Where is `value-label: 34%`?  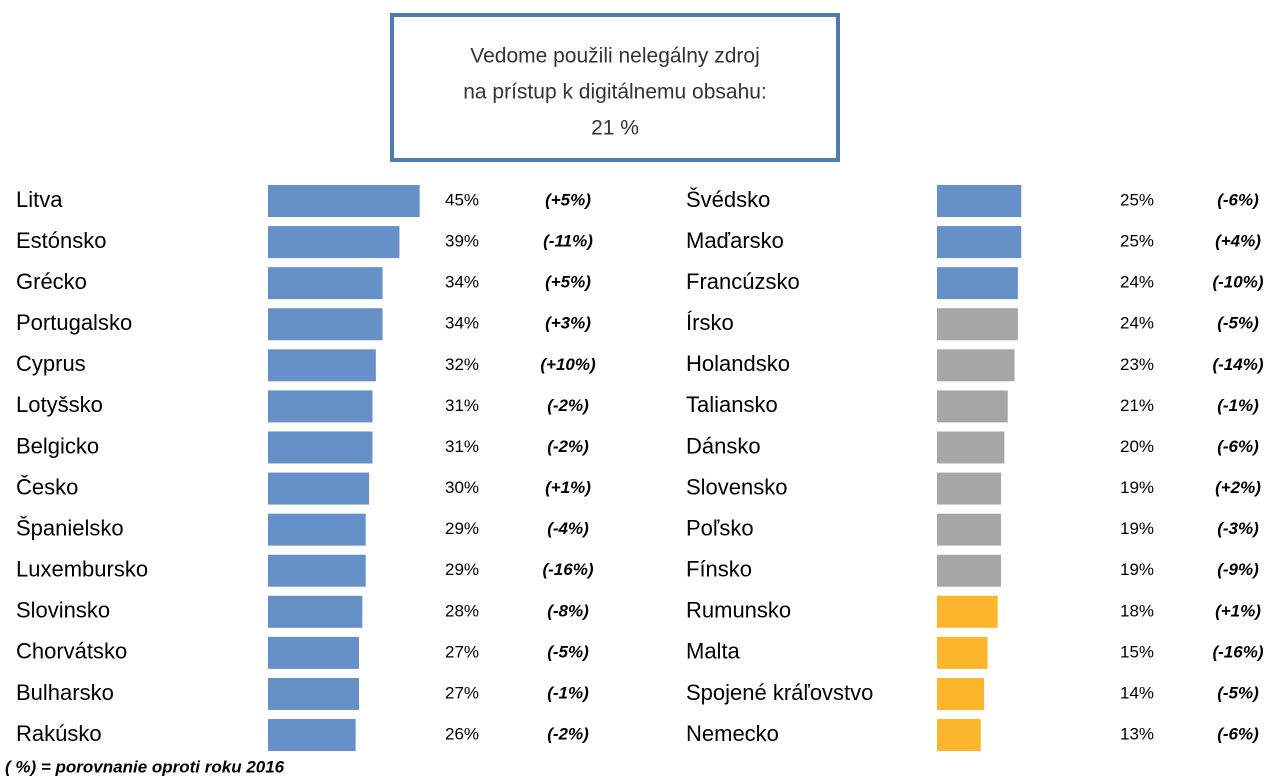 value-label: 34% is located at coordinates (462, 282).